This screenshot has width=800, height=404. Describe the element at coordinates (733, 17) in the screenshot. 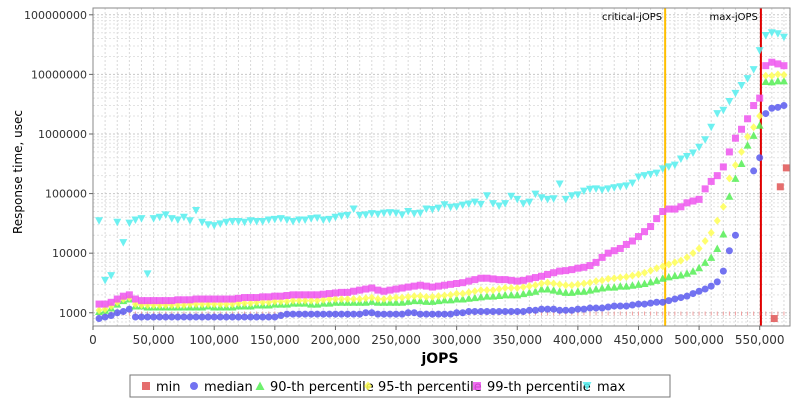

I see `reference-line-label: max-jOPS` at that location.